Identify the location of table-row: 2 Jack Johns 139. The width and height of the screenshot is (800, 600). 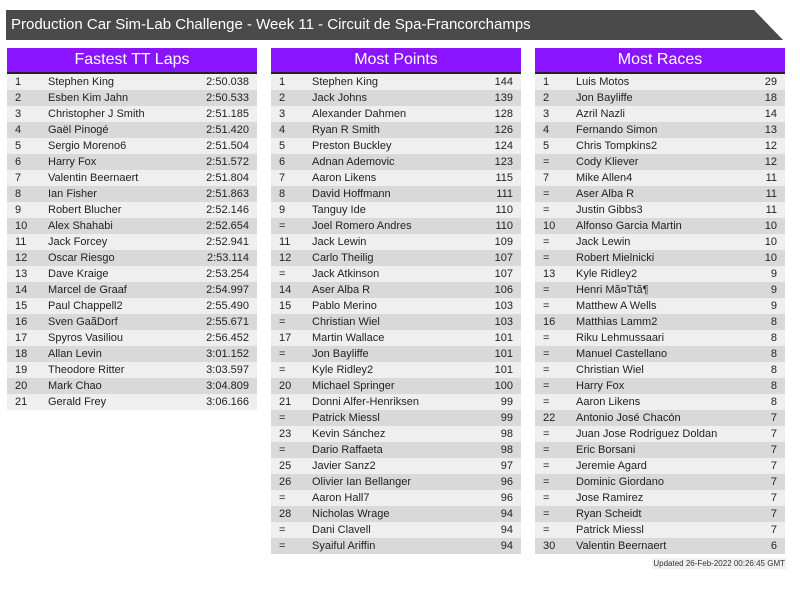
(396, 98).